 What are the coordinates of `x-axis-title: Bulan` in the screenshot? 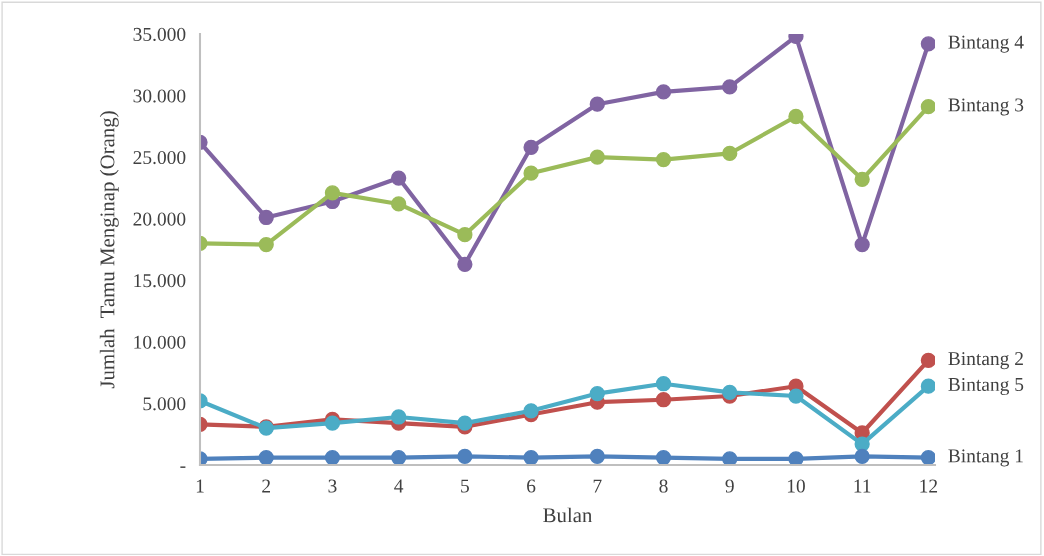 It's located at (568, 515).